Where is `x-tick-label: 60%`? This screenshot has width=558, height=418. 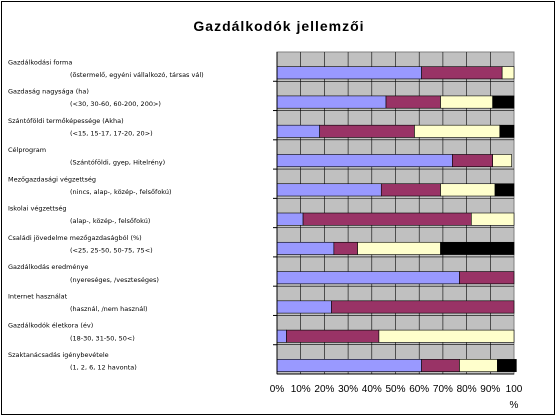
x-tick-label: 60% is located at coordinates (419, 389).